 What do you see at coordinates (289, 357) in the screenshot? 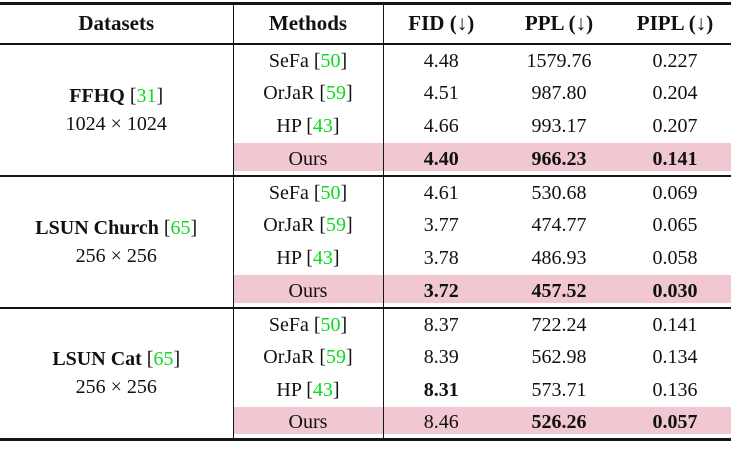
I see `method-name: OrJaR` at bounding box center [289, 357].